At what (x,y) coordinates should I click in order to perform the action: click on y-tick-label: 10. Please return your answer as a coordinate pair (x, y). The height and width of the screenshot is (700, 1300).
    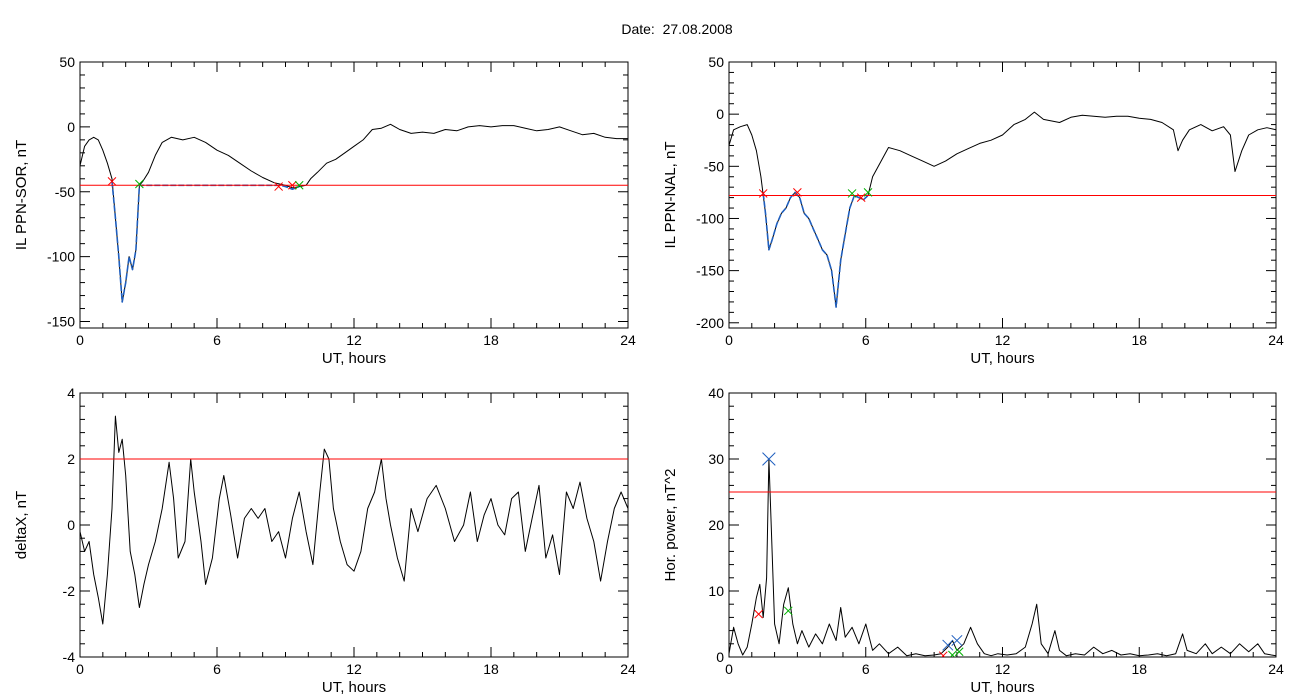
    Looking at the image, I should click on (716, 591).